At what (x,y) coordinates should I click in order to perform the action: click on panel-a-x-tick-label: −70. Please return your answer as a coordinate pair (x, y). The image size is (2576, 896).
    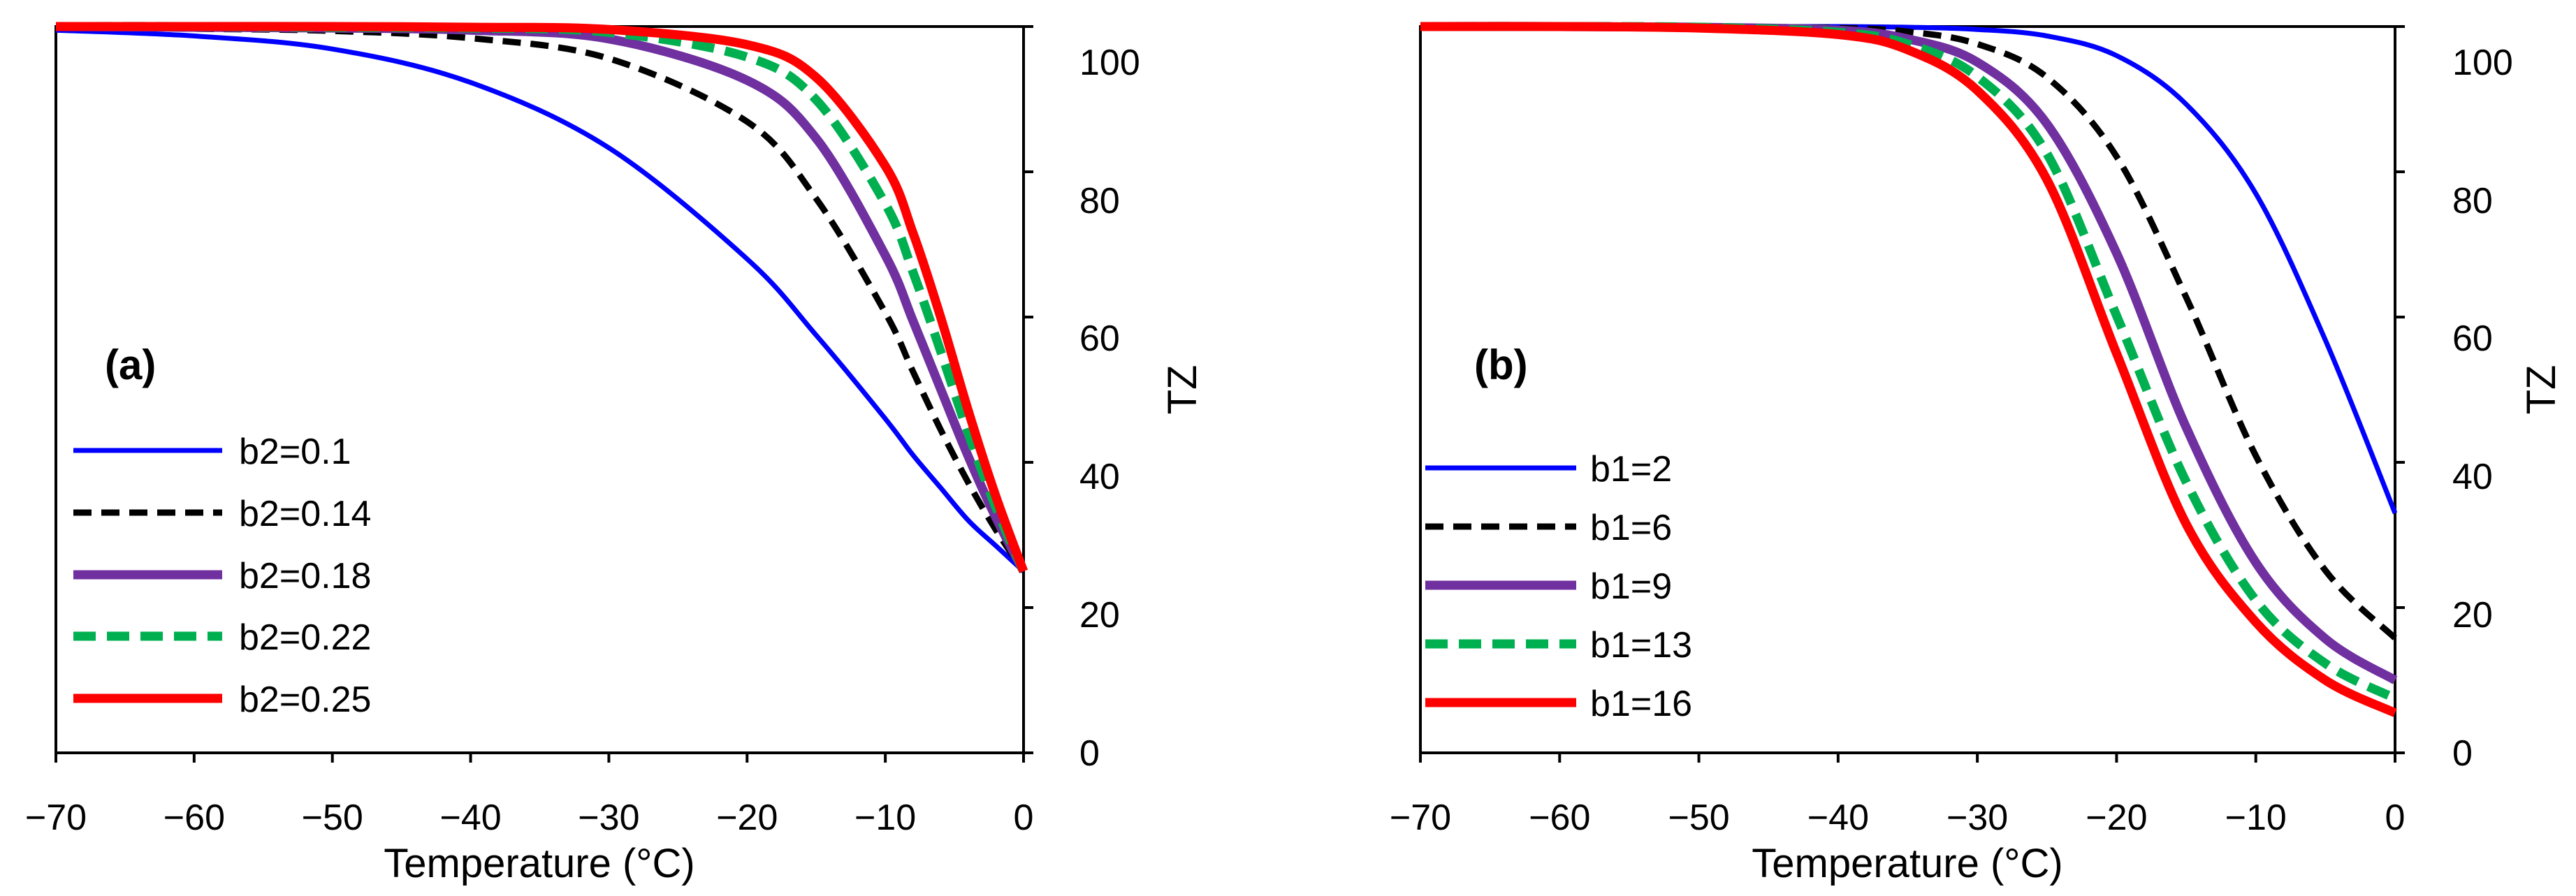
    Looking at the image, I should click on (56, 818).